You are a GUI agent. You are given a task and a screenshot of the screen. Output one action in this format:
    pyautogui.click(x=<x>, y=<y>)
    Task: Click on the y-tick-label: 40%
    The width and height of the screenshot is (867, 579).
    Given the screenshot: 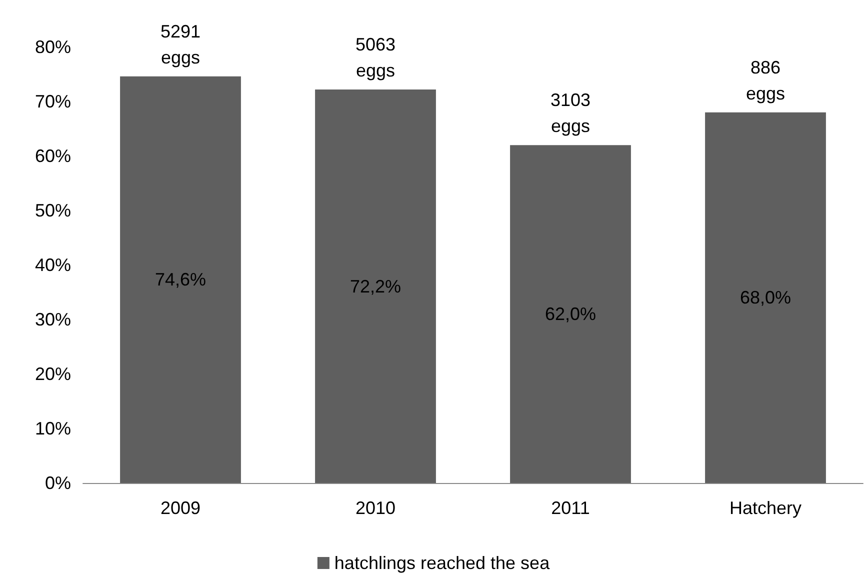 What is the action you would take?
    pyautogui.click(x=52, y=265)
    